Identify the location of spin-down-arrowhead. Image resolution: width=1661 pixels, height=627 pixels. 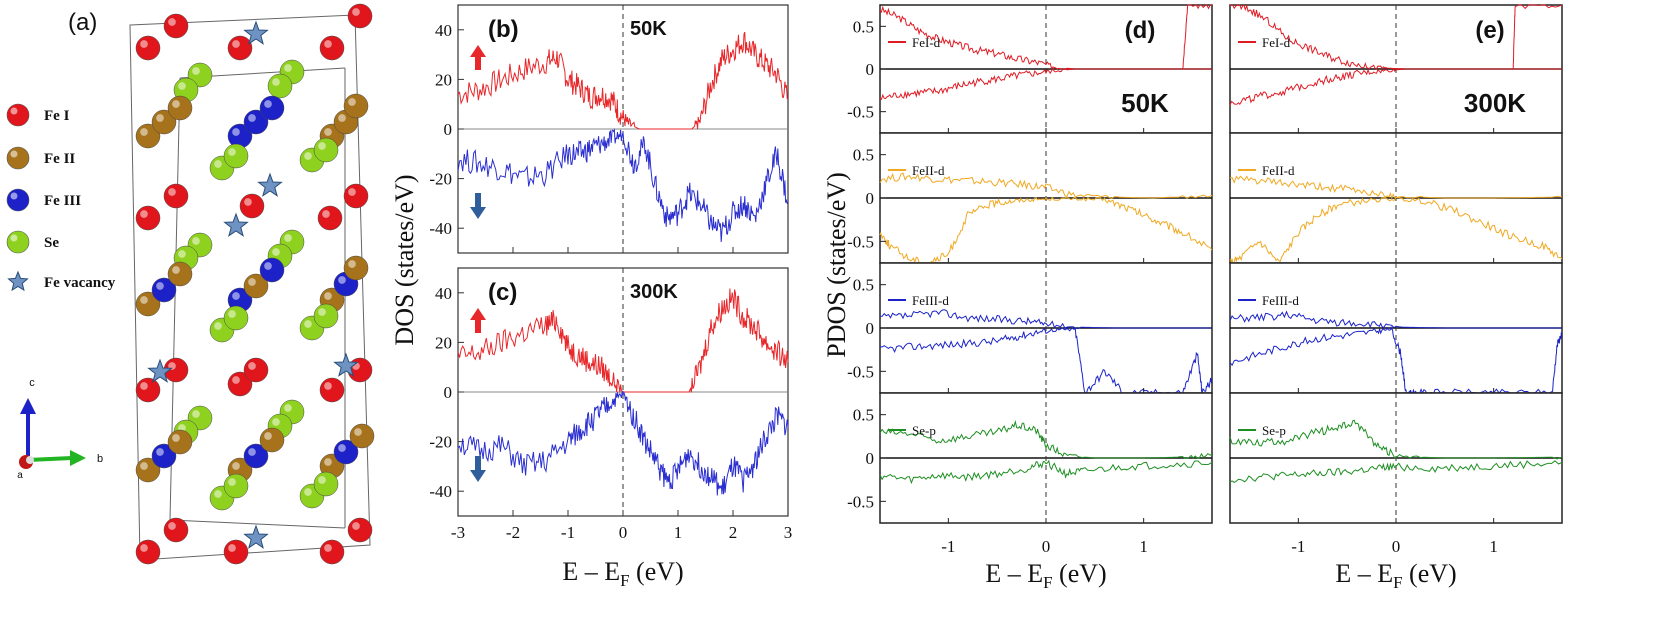
(478, 213).